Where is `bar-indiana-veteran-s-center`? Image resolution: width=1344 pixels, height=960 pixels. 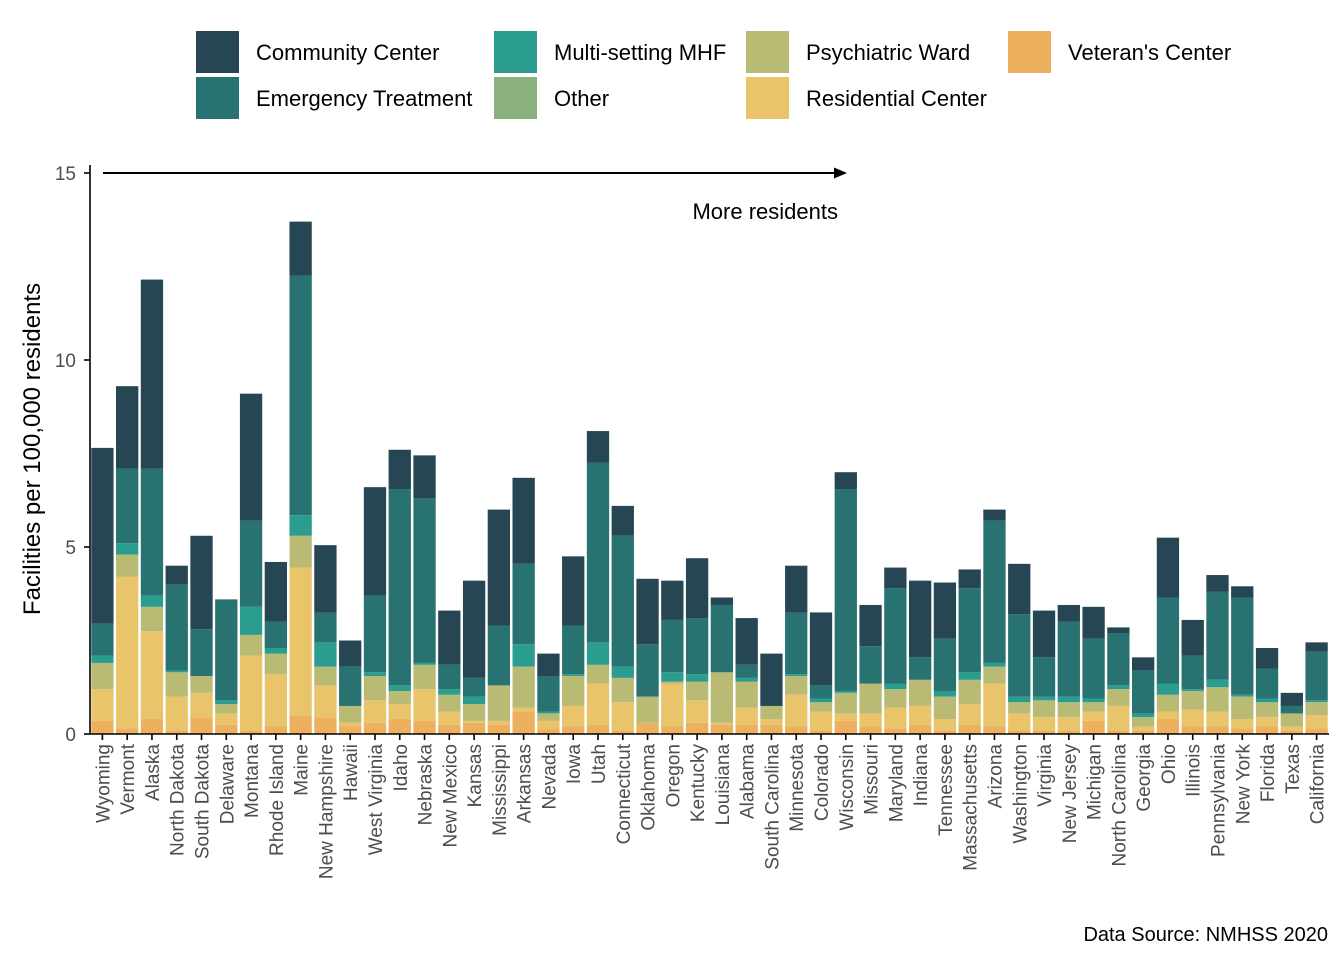
bar-indiana-veteran-s-center is located at coordinates (920, 729).